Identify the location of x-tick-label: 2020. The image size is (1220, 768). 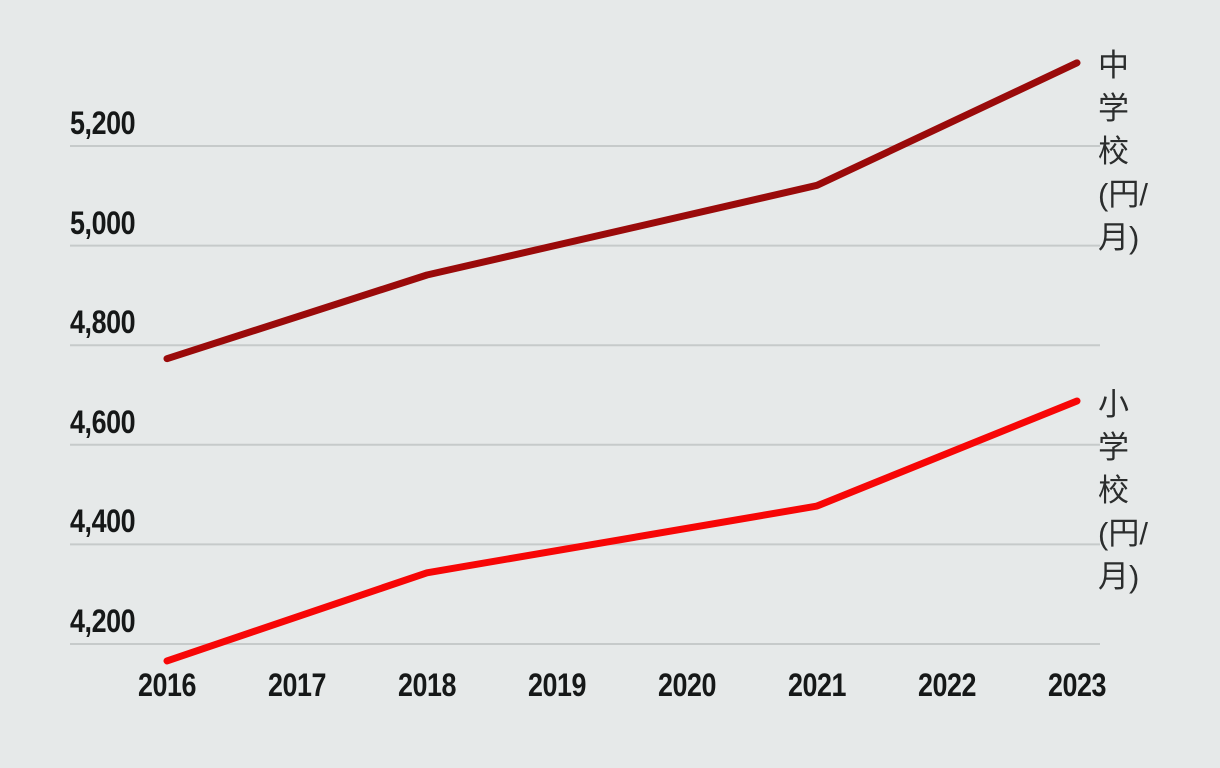
(687, 685).